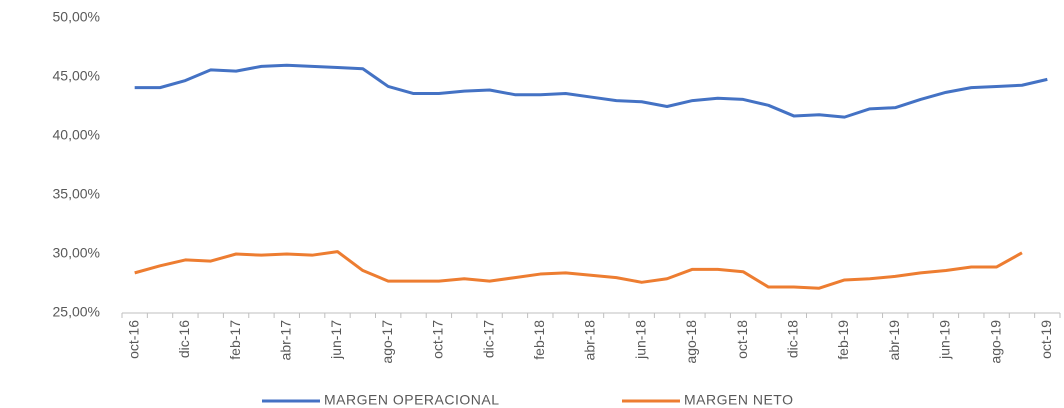  Describe the element at coordinates (76, 135) in the screenshot. I see `y-tick-label: 40,00%` at that location.